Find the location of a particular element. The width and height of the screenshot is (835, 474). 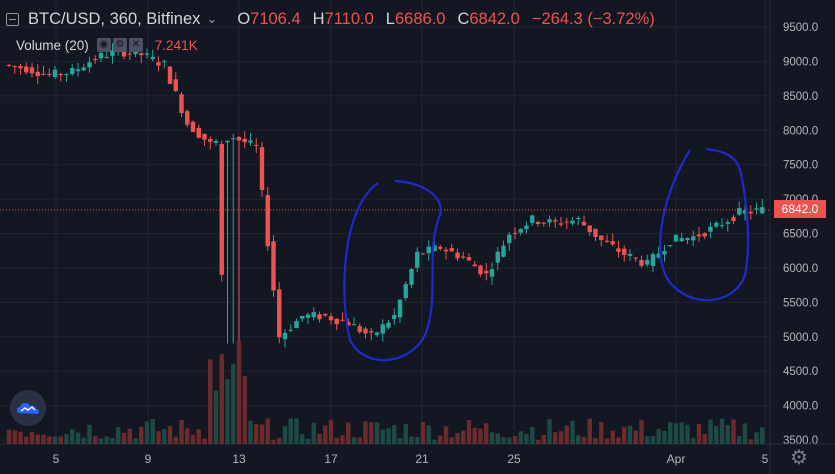

volume-label: Volume (20) is located at coordinates (52, 45).